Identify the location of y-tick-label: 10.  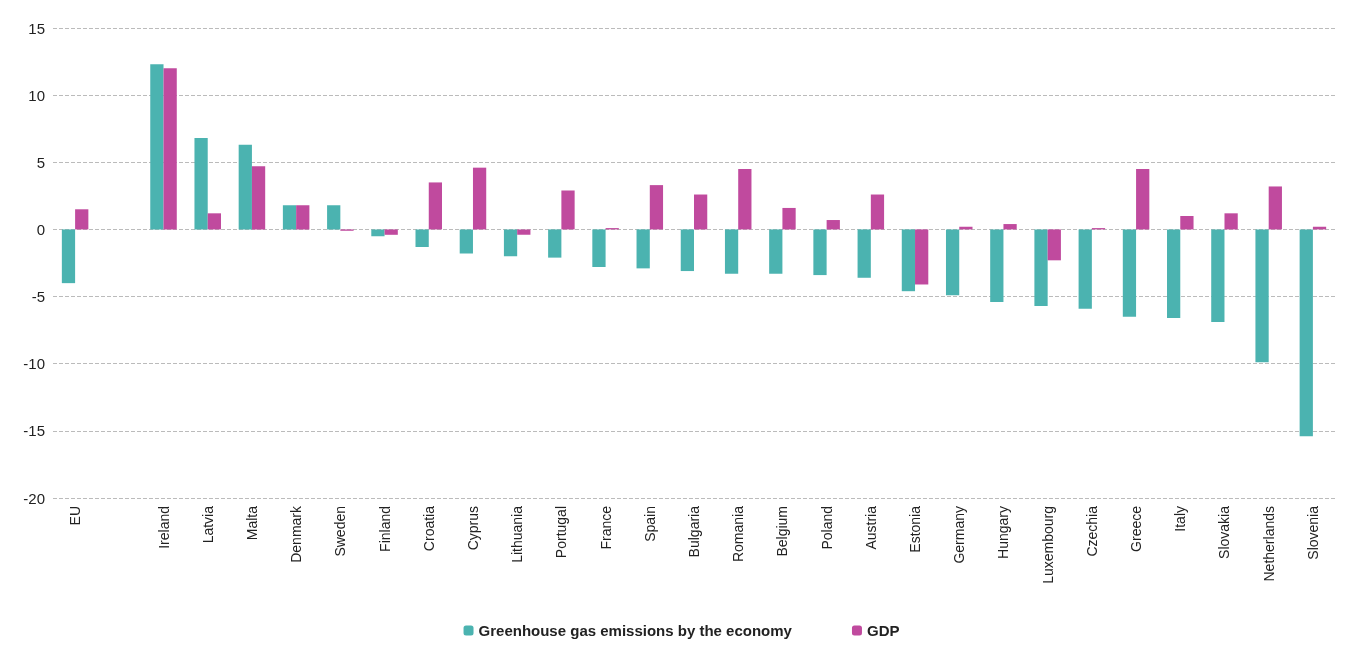
(36, 95).